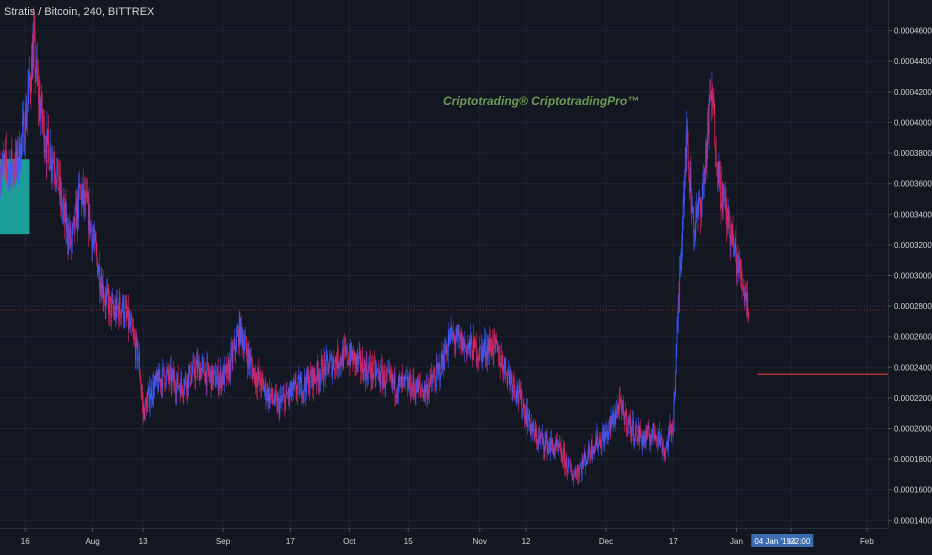  I want to click on watermark: Criptotrading® CriptotradingPro™, so click(541, 101).